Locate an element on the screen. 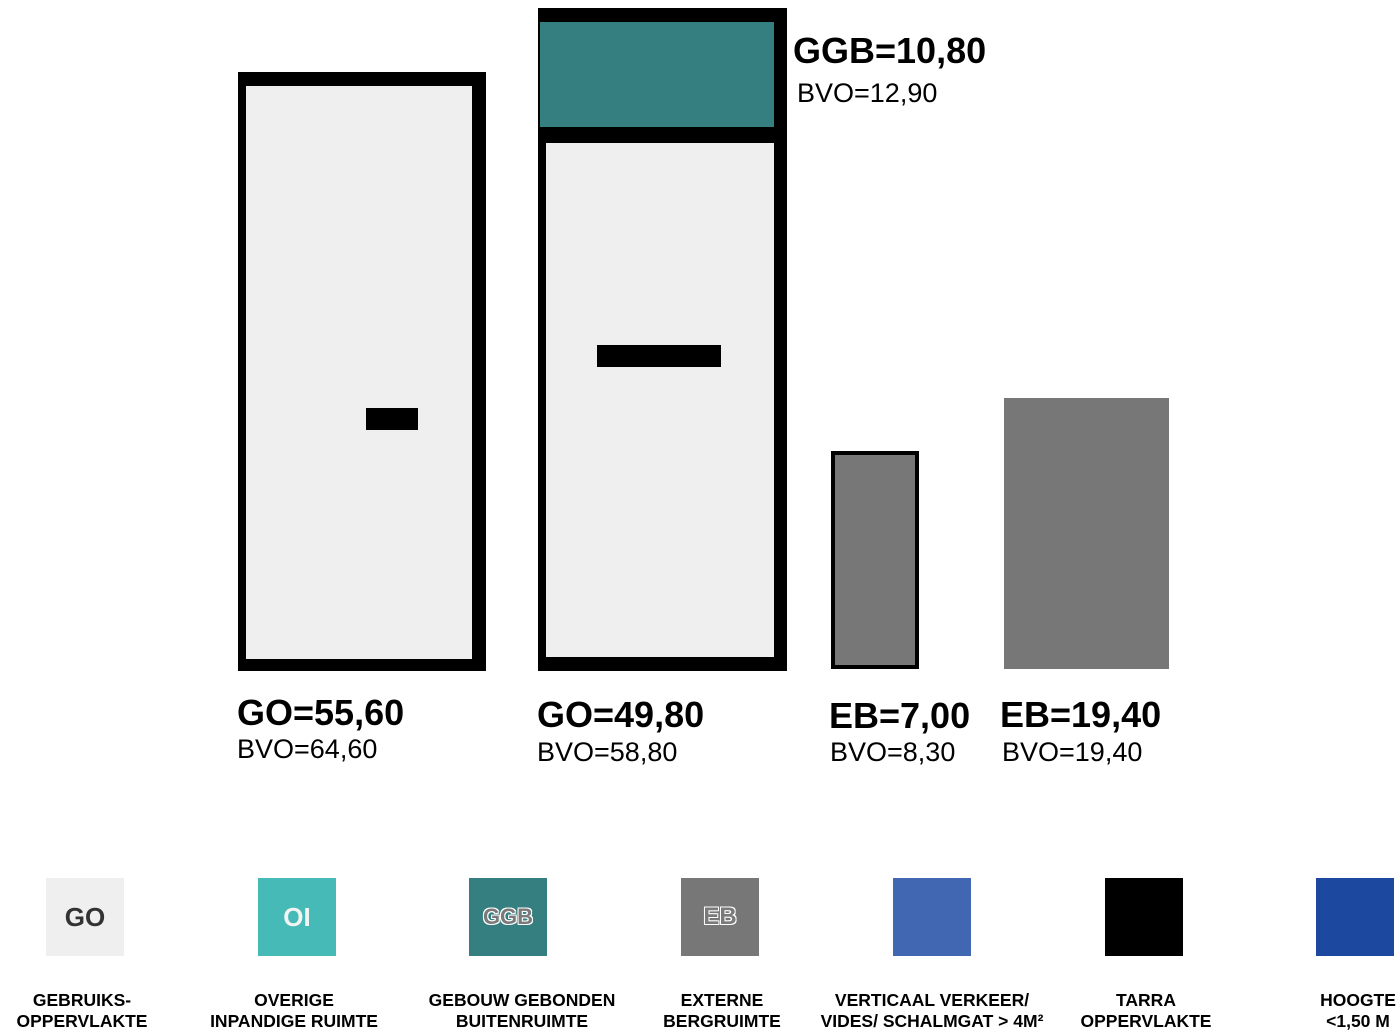 This screenshot has height=1032, width=1400. legend-swatch-hoogte is located at coordinates (1355, 917).